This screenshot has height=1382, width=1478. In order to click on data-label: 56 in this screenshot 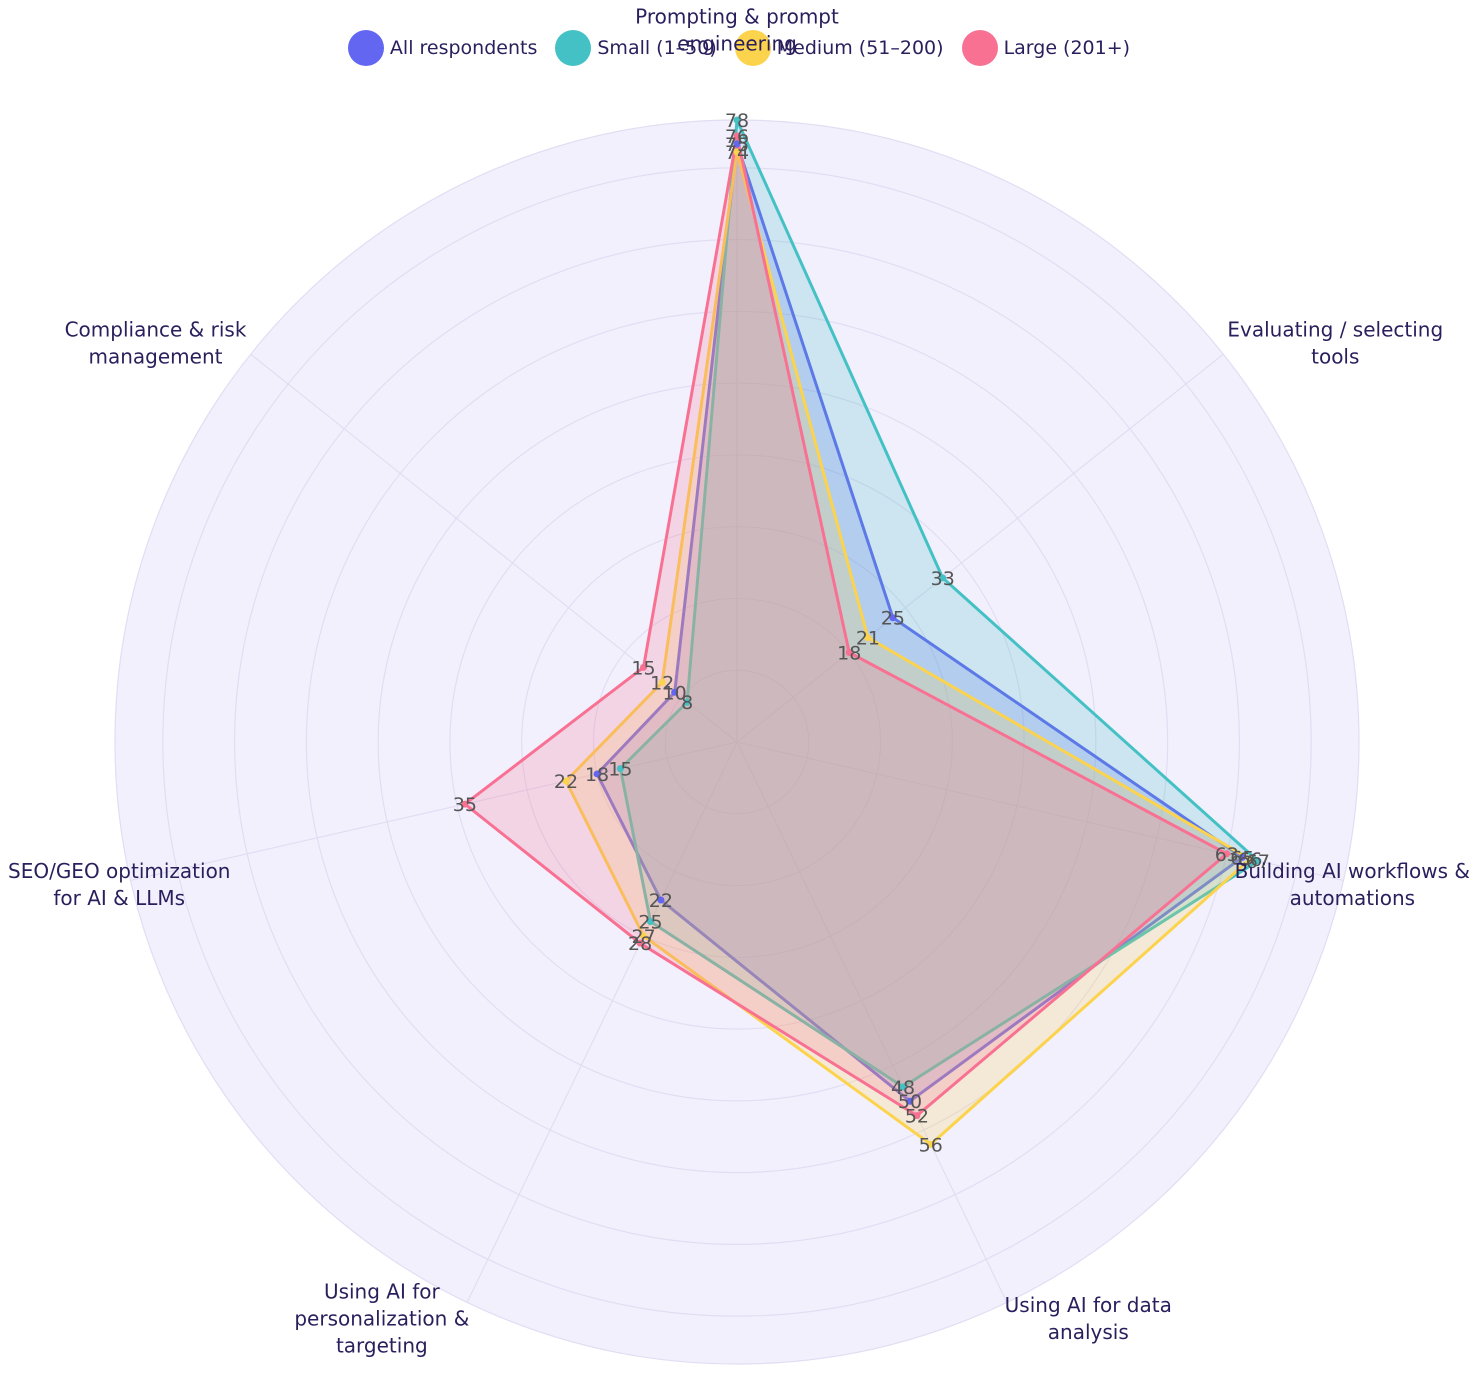, I will do `click(931, 1145)`.